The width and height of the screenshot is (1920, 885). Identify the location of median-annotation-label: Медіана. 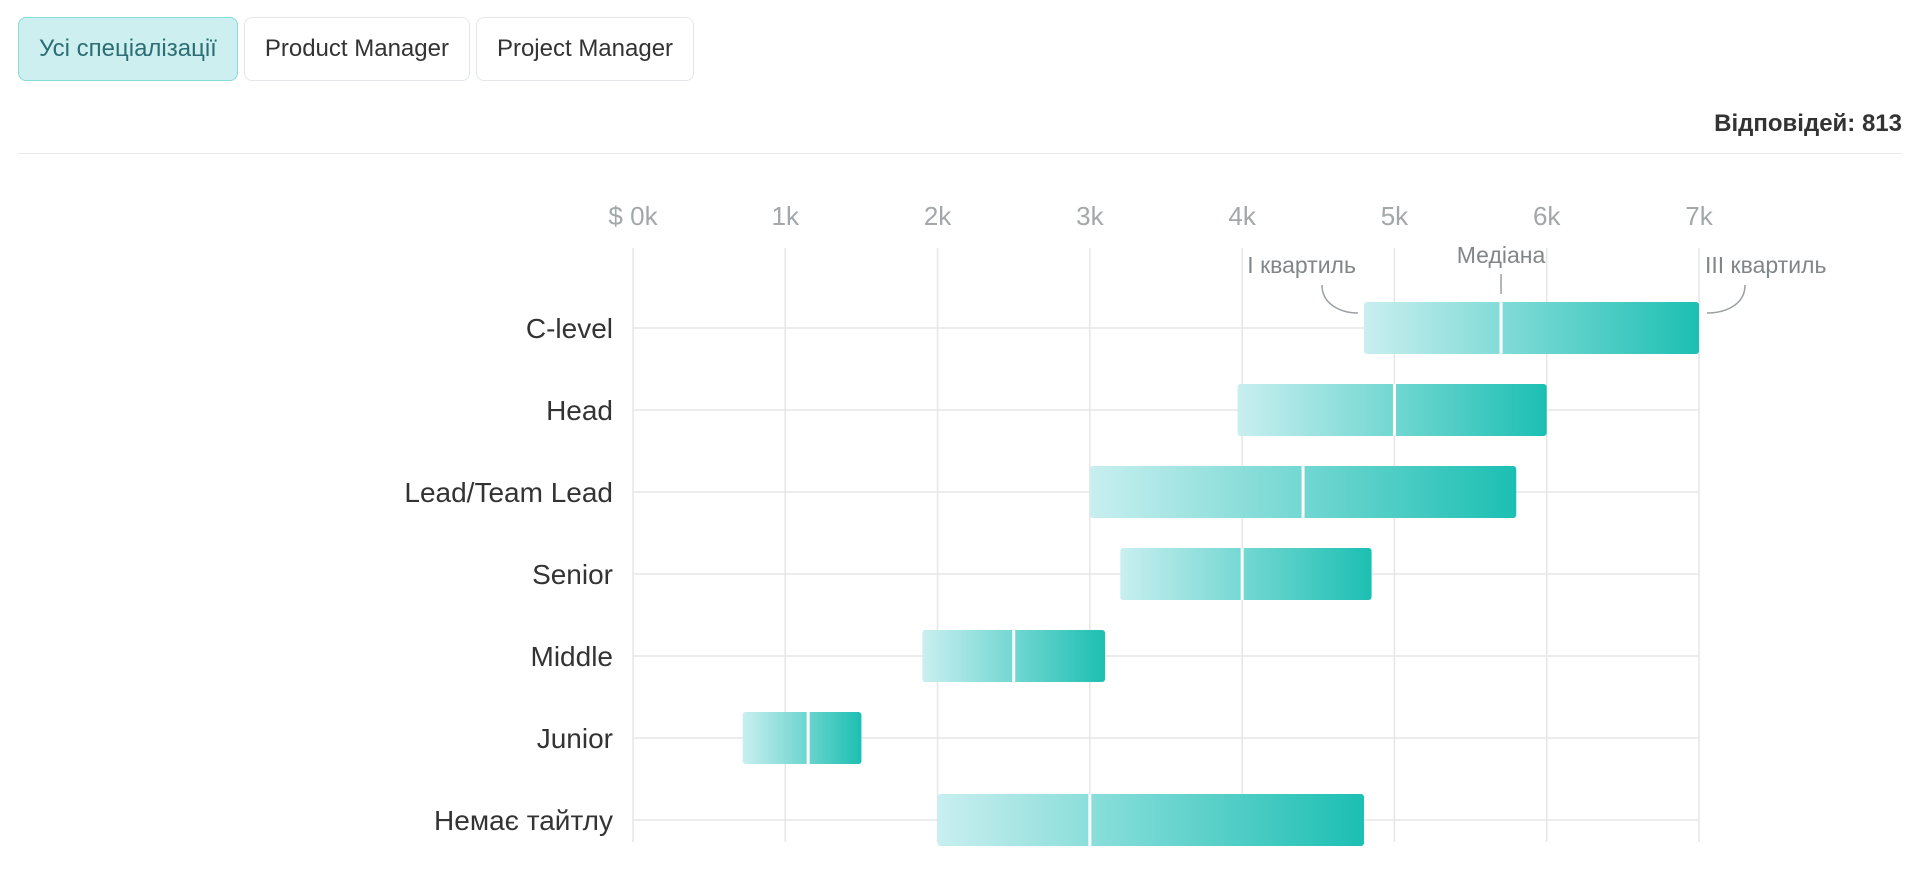
(1501, 255).